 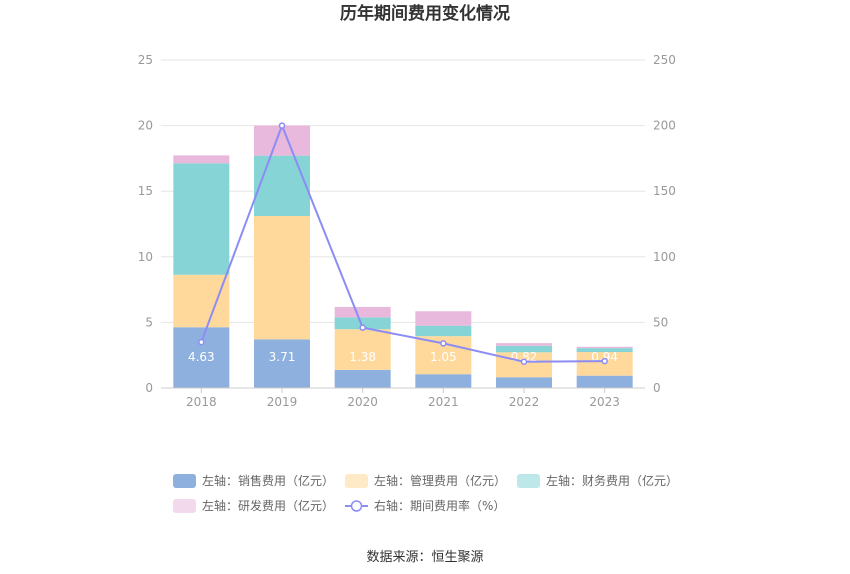 I want to click on data-labels: 4.63 3.71 1.38 1.05 0.82 0.94, so click(x=403, y=357).